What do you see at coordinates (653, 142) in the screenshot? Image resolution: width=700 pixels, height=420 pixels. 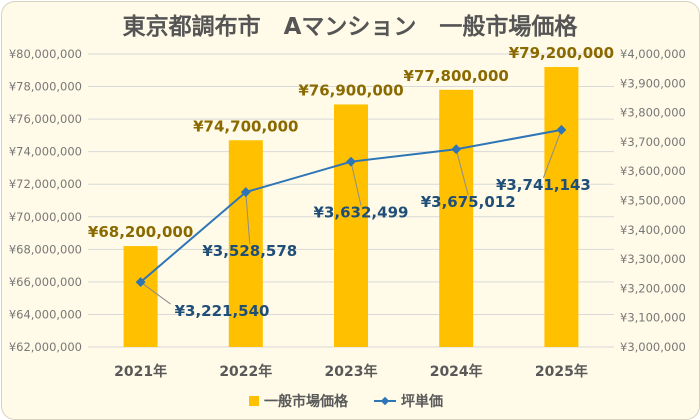 I see `right-tick-label: ¥3,700,000` at bounding box center [653, 142].